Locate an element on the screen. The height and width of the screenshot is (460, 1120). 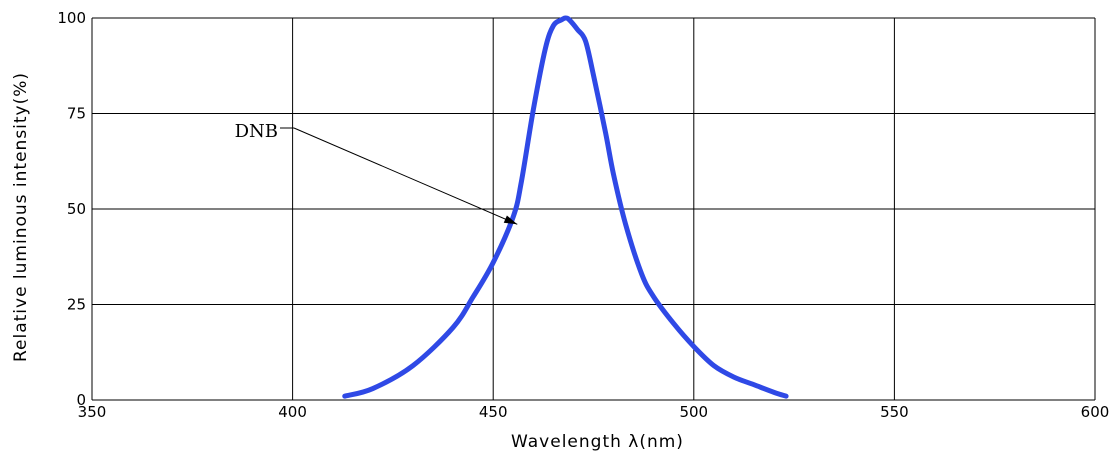
x-tick-label: 550 is located at coordinates (894, 412).